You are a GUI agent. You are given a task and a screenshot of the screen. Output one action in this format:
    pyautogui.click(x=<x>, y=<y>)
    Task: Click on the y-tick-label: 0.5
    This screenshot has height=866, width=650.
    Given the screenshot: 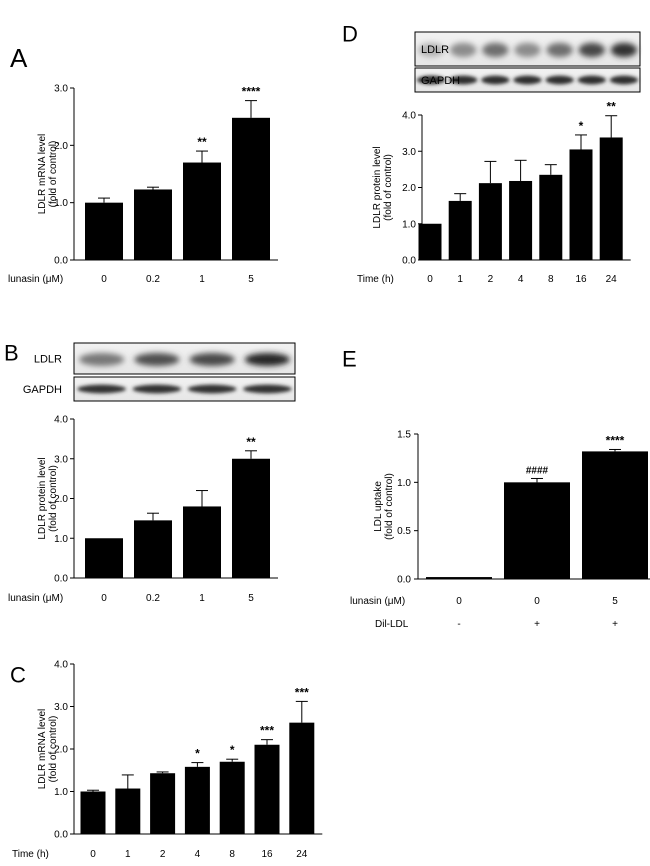 What is the action you would take?
    pyautogui.click(x=404, y=531)
    